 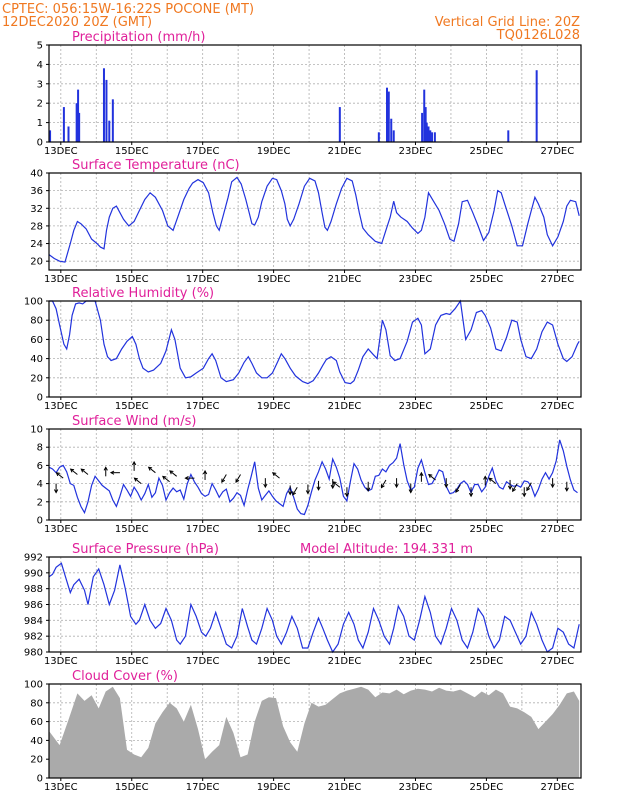 What do you see at coordinates (36, 359) in the screenshot?
I see `y-tick-label: 40` at bounding box center [36, 359].